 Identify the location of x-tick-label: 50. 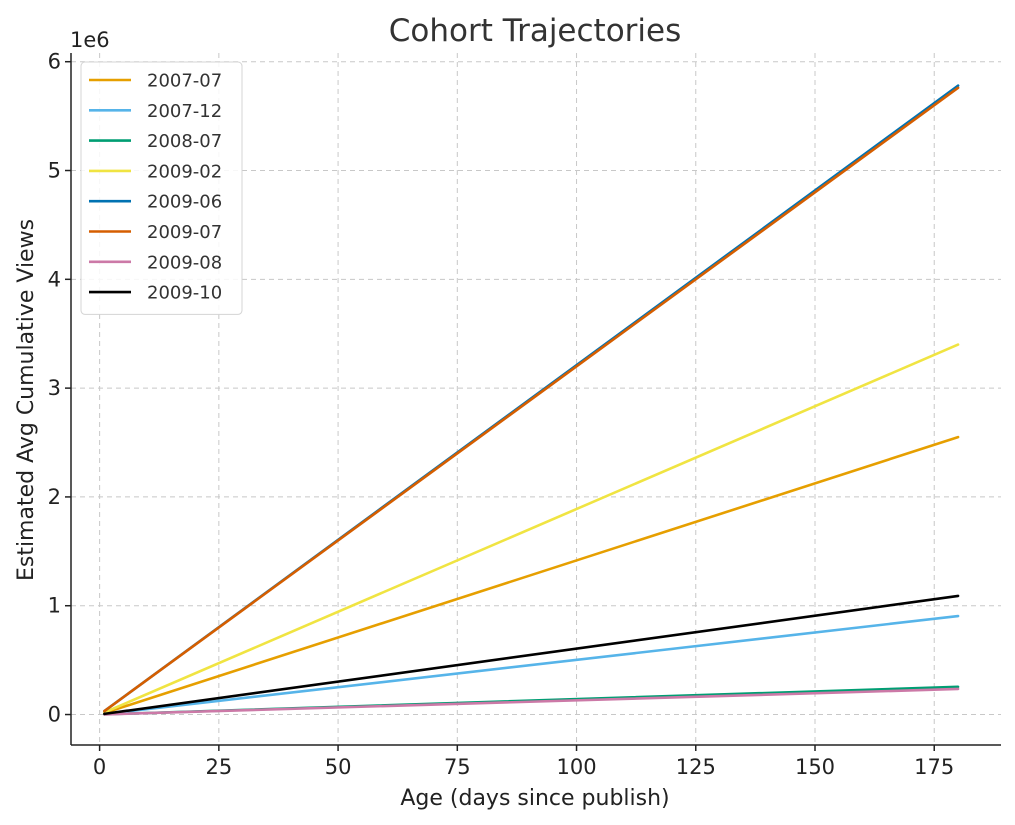
(338, 767).